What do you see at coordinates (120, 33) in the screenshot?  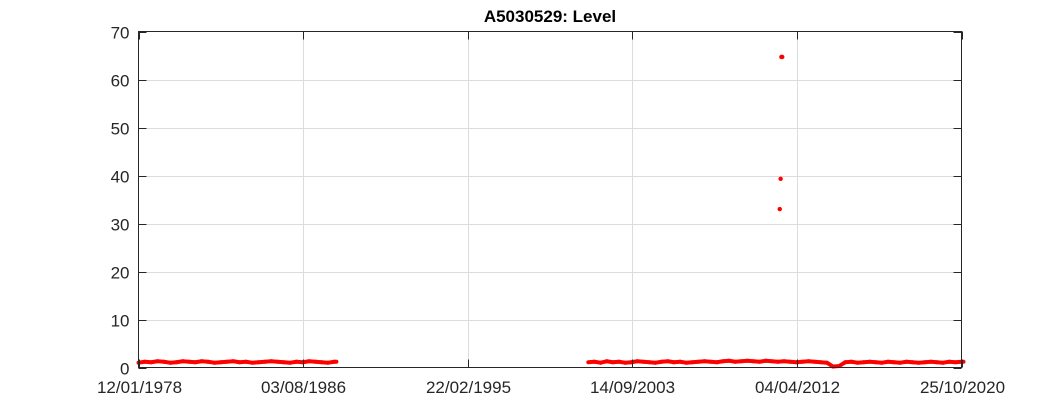 I see `y-tick-label: 70` at bounding box center [120, 33].